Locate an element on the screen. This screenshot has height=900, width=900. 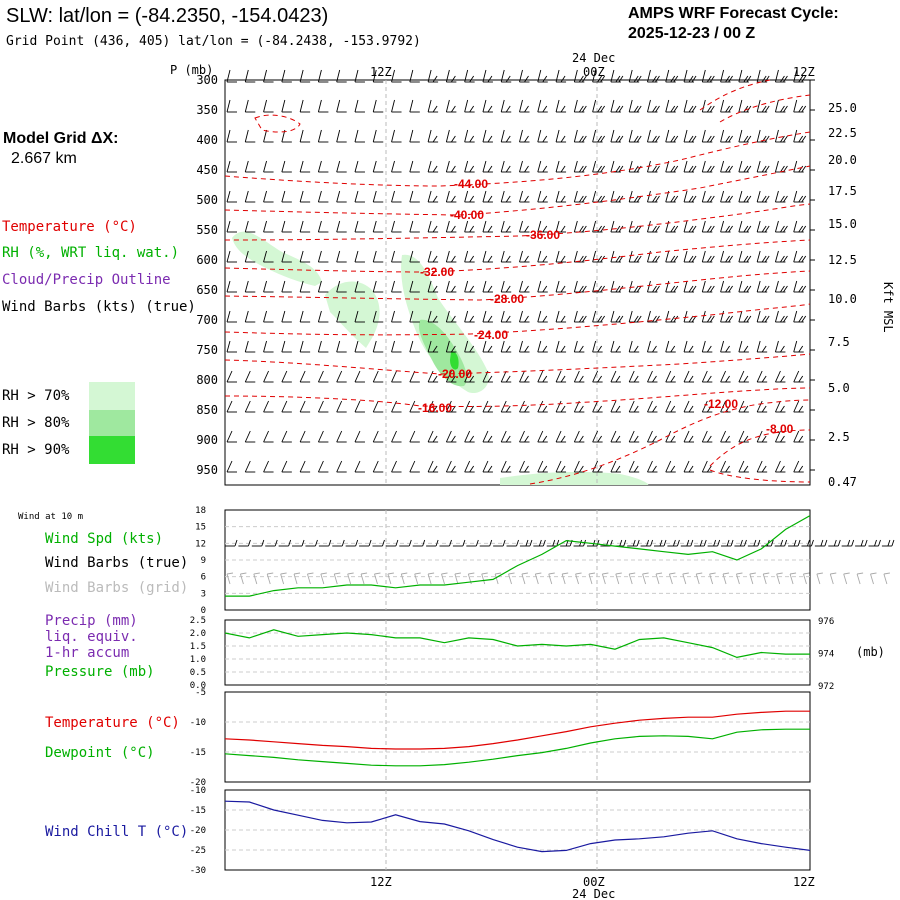
legend-dewpoint: Dewpoint (°C) is located at coordinates (100, 753).